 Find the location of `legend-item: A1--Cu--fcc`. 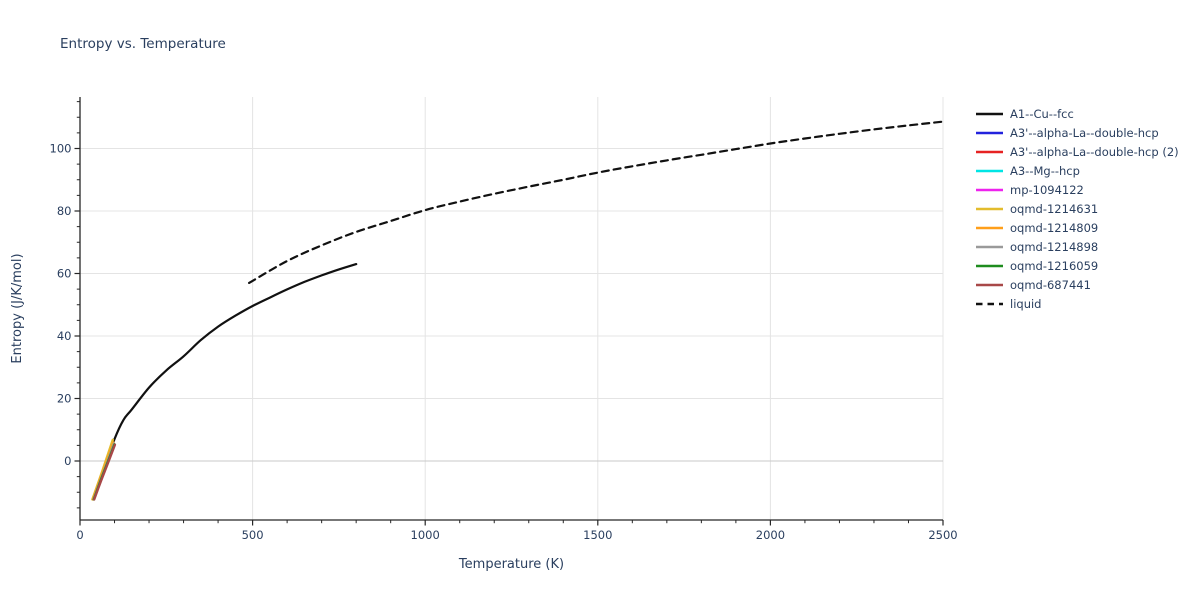

legend-item: A1--Cu--fcc is located at coordinates (1025, 114).